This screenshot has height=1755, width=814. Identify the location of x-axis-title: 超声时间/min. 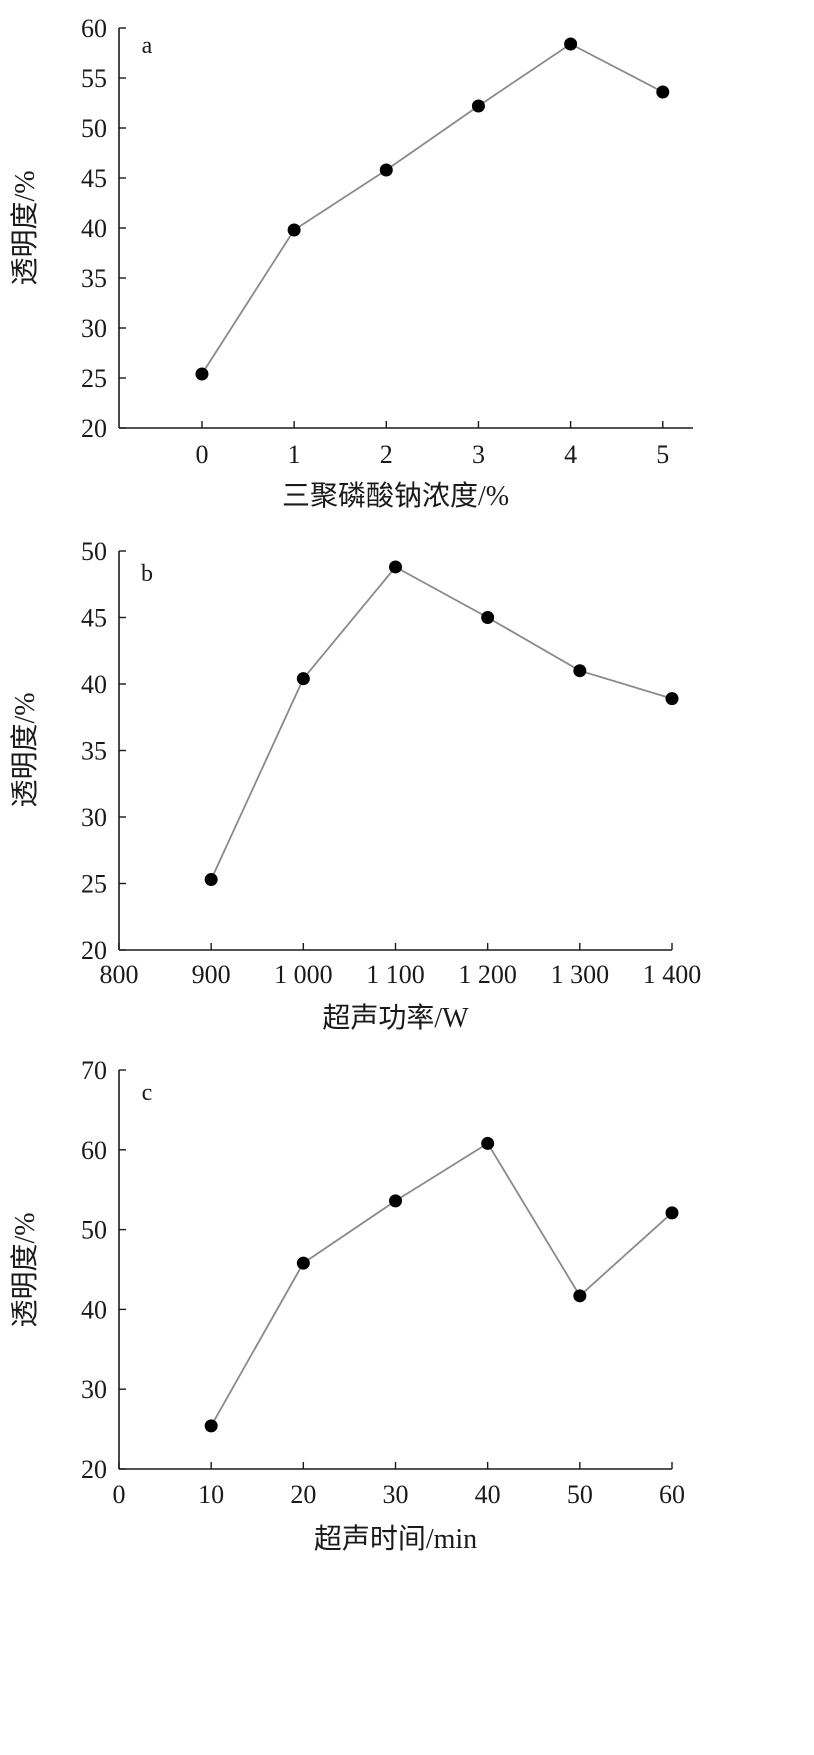
(395, 1539).